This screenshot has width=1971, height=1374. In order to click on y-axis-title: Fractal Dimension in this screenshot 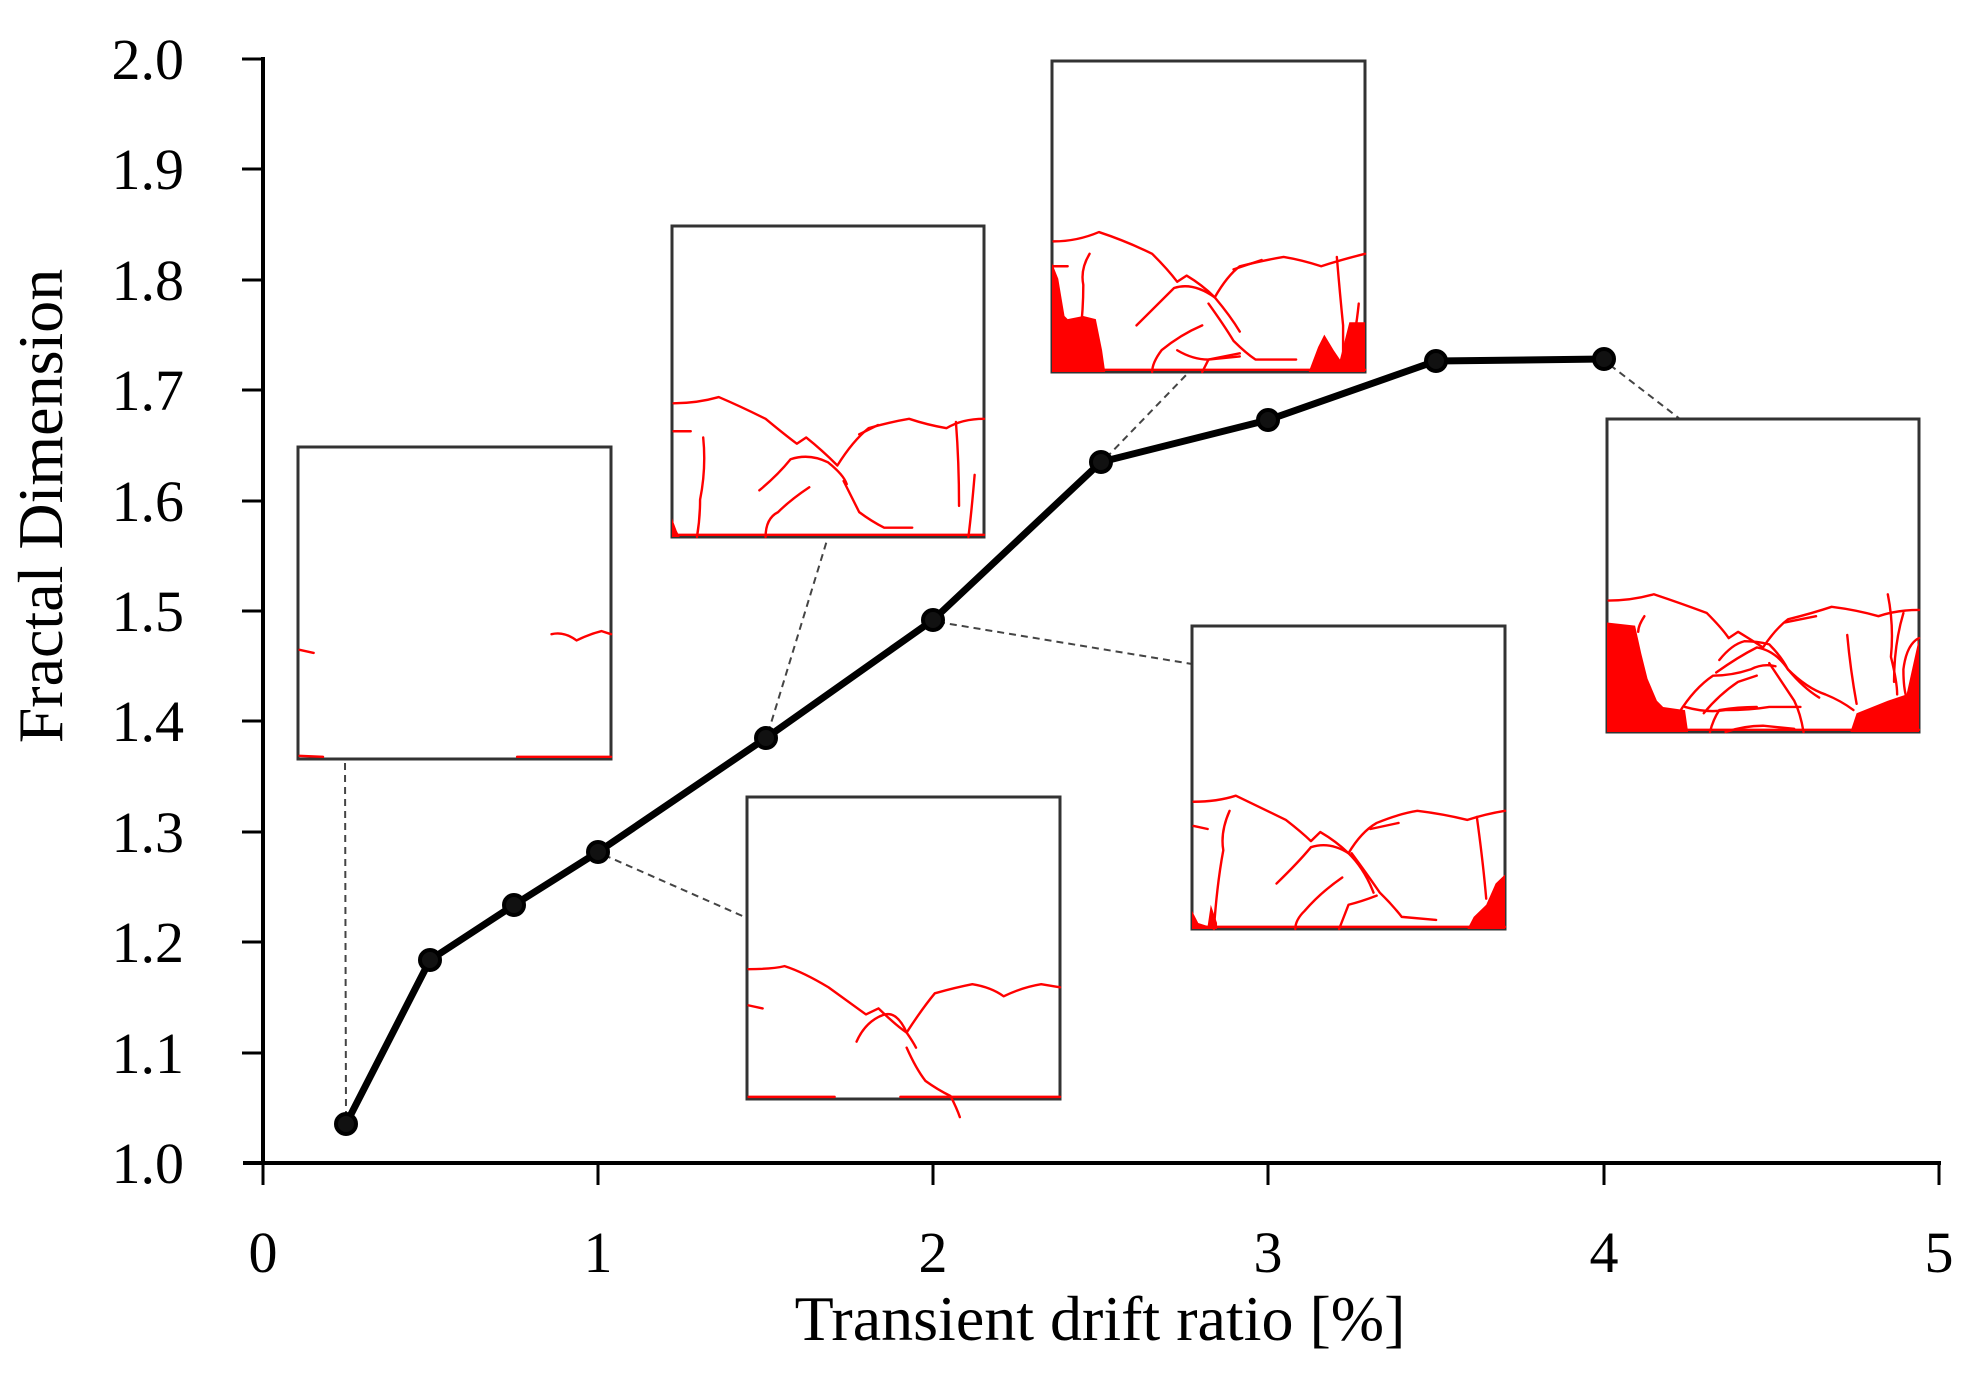, I will do `click(40, 506)`.